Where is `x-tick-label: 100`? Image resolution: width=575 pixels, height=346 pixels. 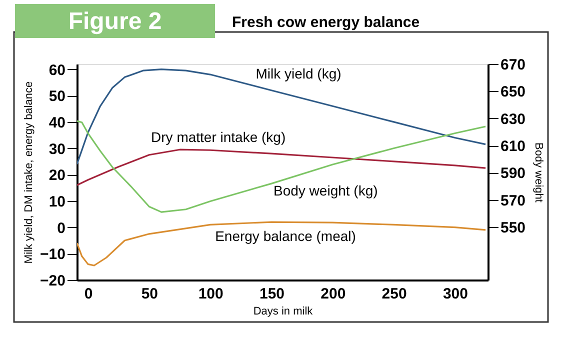 x-tick-label: 100 is located at coordinates (211, 294).